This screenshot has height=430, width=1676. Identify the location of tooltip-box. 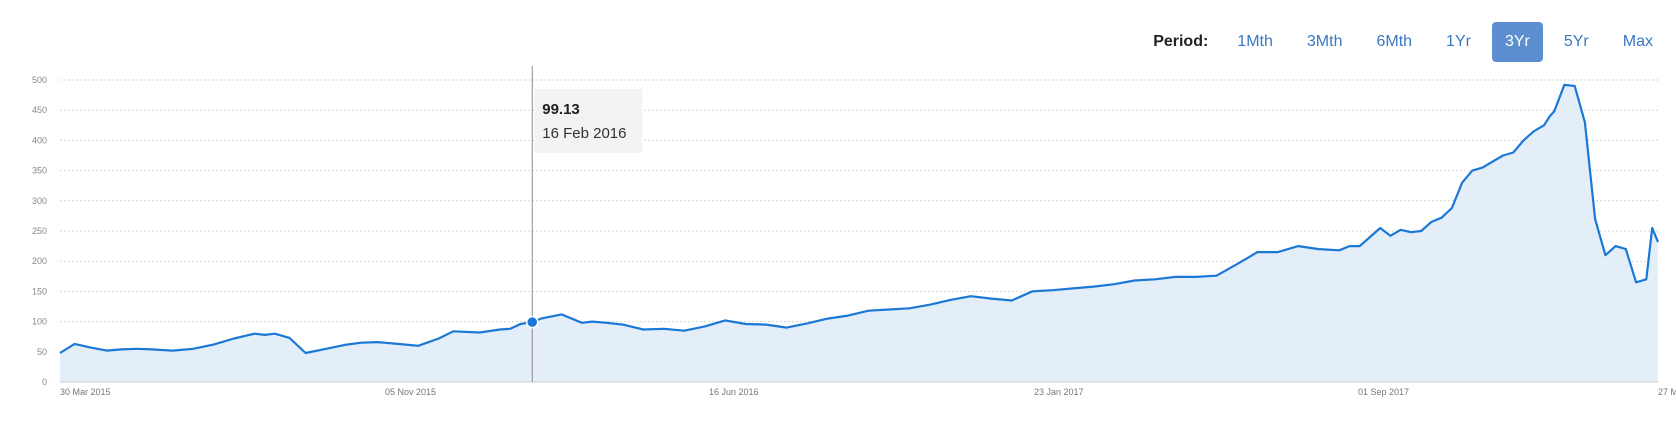
(588, 121).